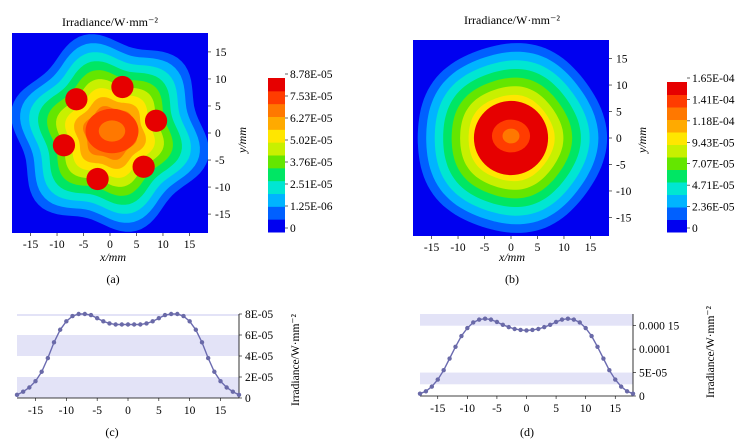 Image resolution: width=754 pixels, height=442 pixels. Describe the element at coordinates (713, 100) in the screenshot. I see `colorbar-label: 1.41E-04` at that location.